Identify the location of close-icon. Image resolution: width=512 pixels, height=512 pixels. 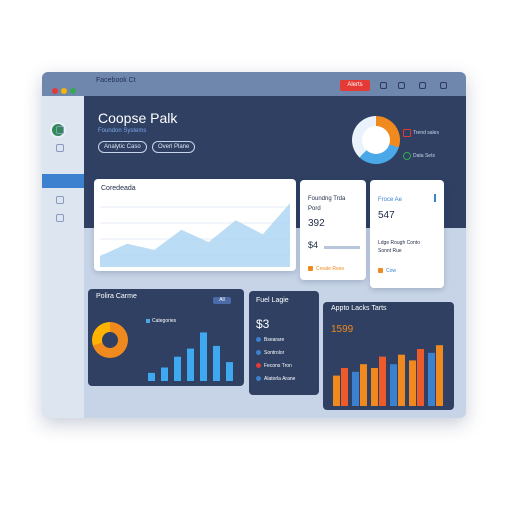
(55, 91).